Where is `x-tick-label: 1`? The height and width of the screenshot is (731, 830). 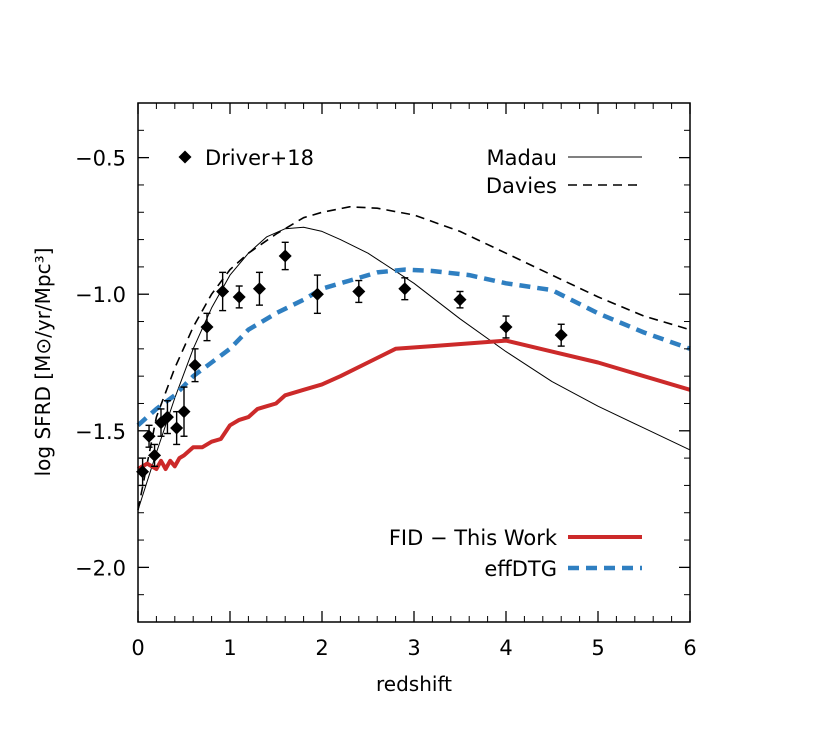 x-tick-label: 1 is located at coordinates (229, 648).